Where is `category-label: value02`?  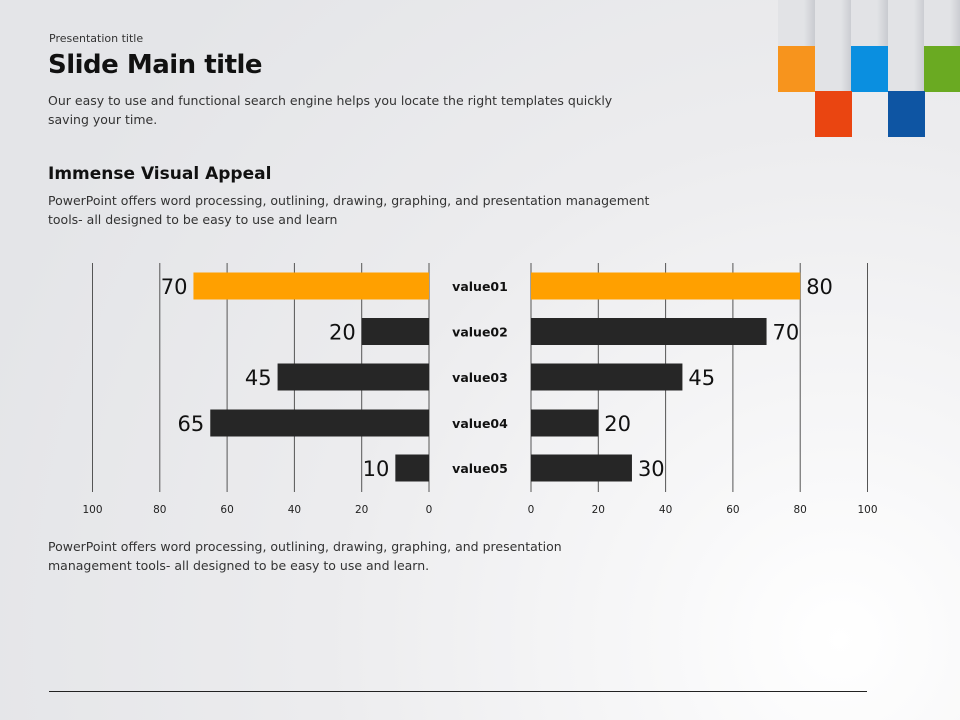
category-label: value02 is located at coordinates (480, 332).